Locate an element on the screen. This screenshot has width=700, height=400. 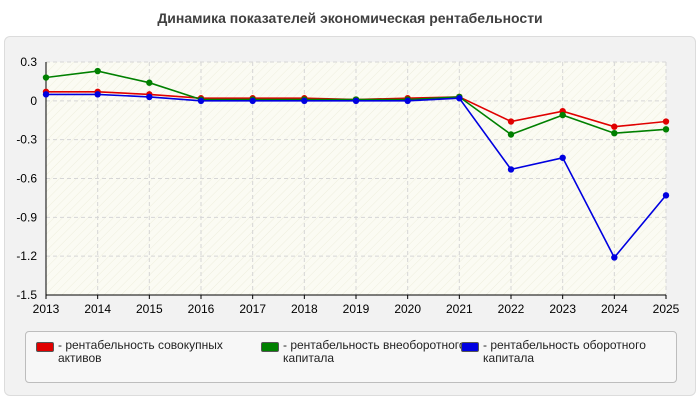
x-tick-label: 2015 is located at coordinates (149, 309).